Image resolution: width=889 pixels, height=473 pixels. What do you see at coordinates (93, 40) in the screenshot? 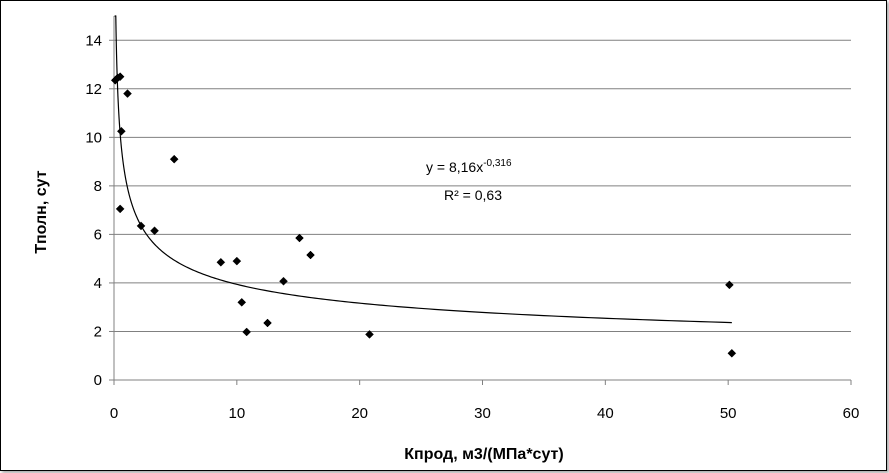
I see `y-tick-label: 14` at bounding box center [93, 40].